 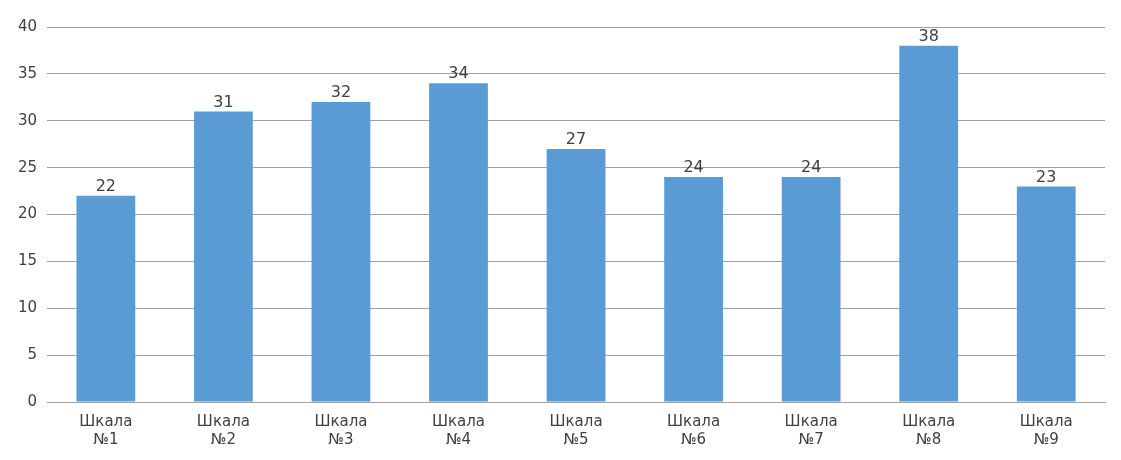 What do you see at coordinates (27, 213) in the screenshot?
I see `y-tick-label: 20` at bounding box center [27, 213].